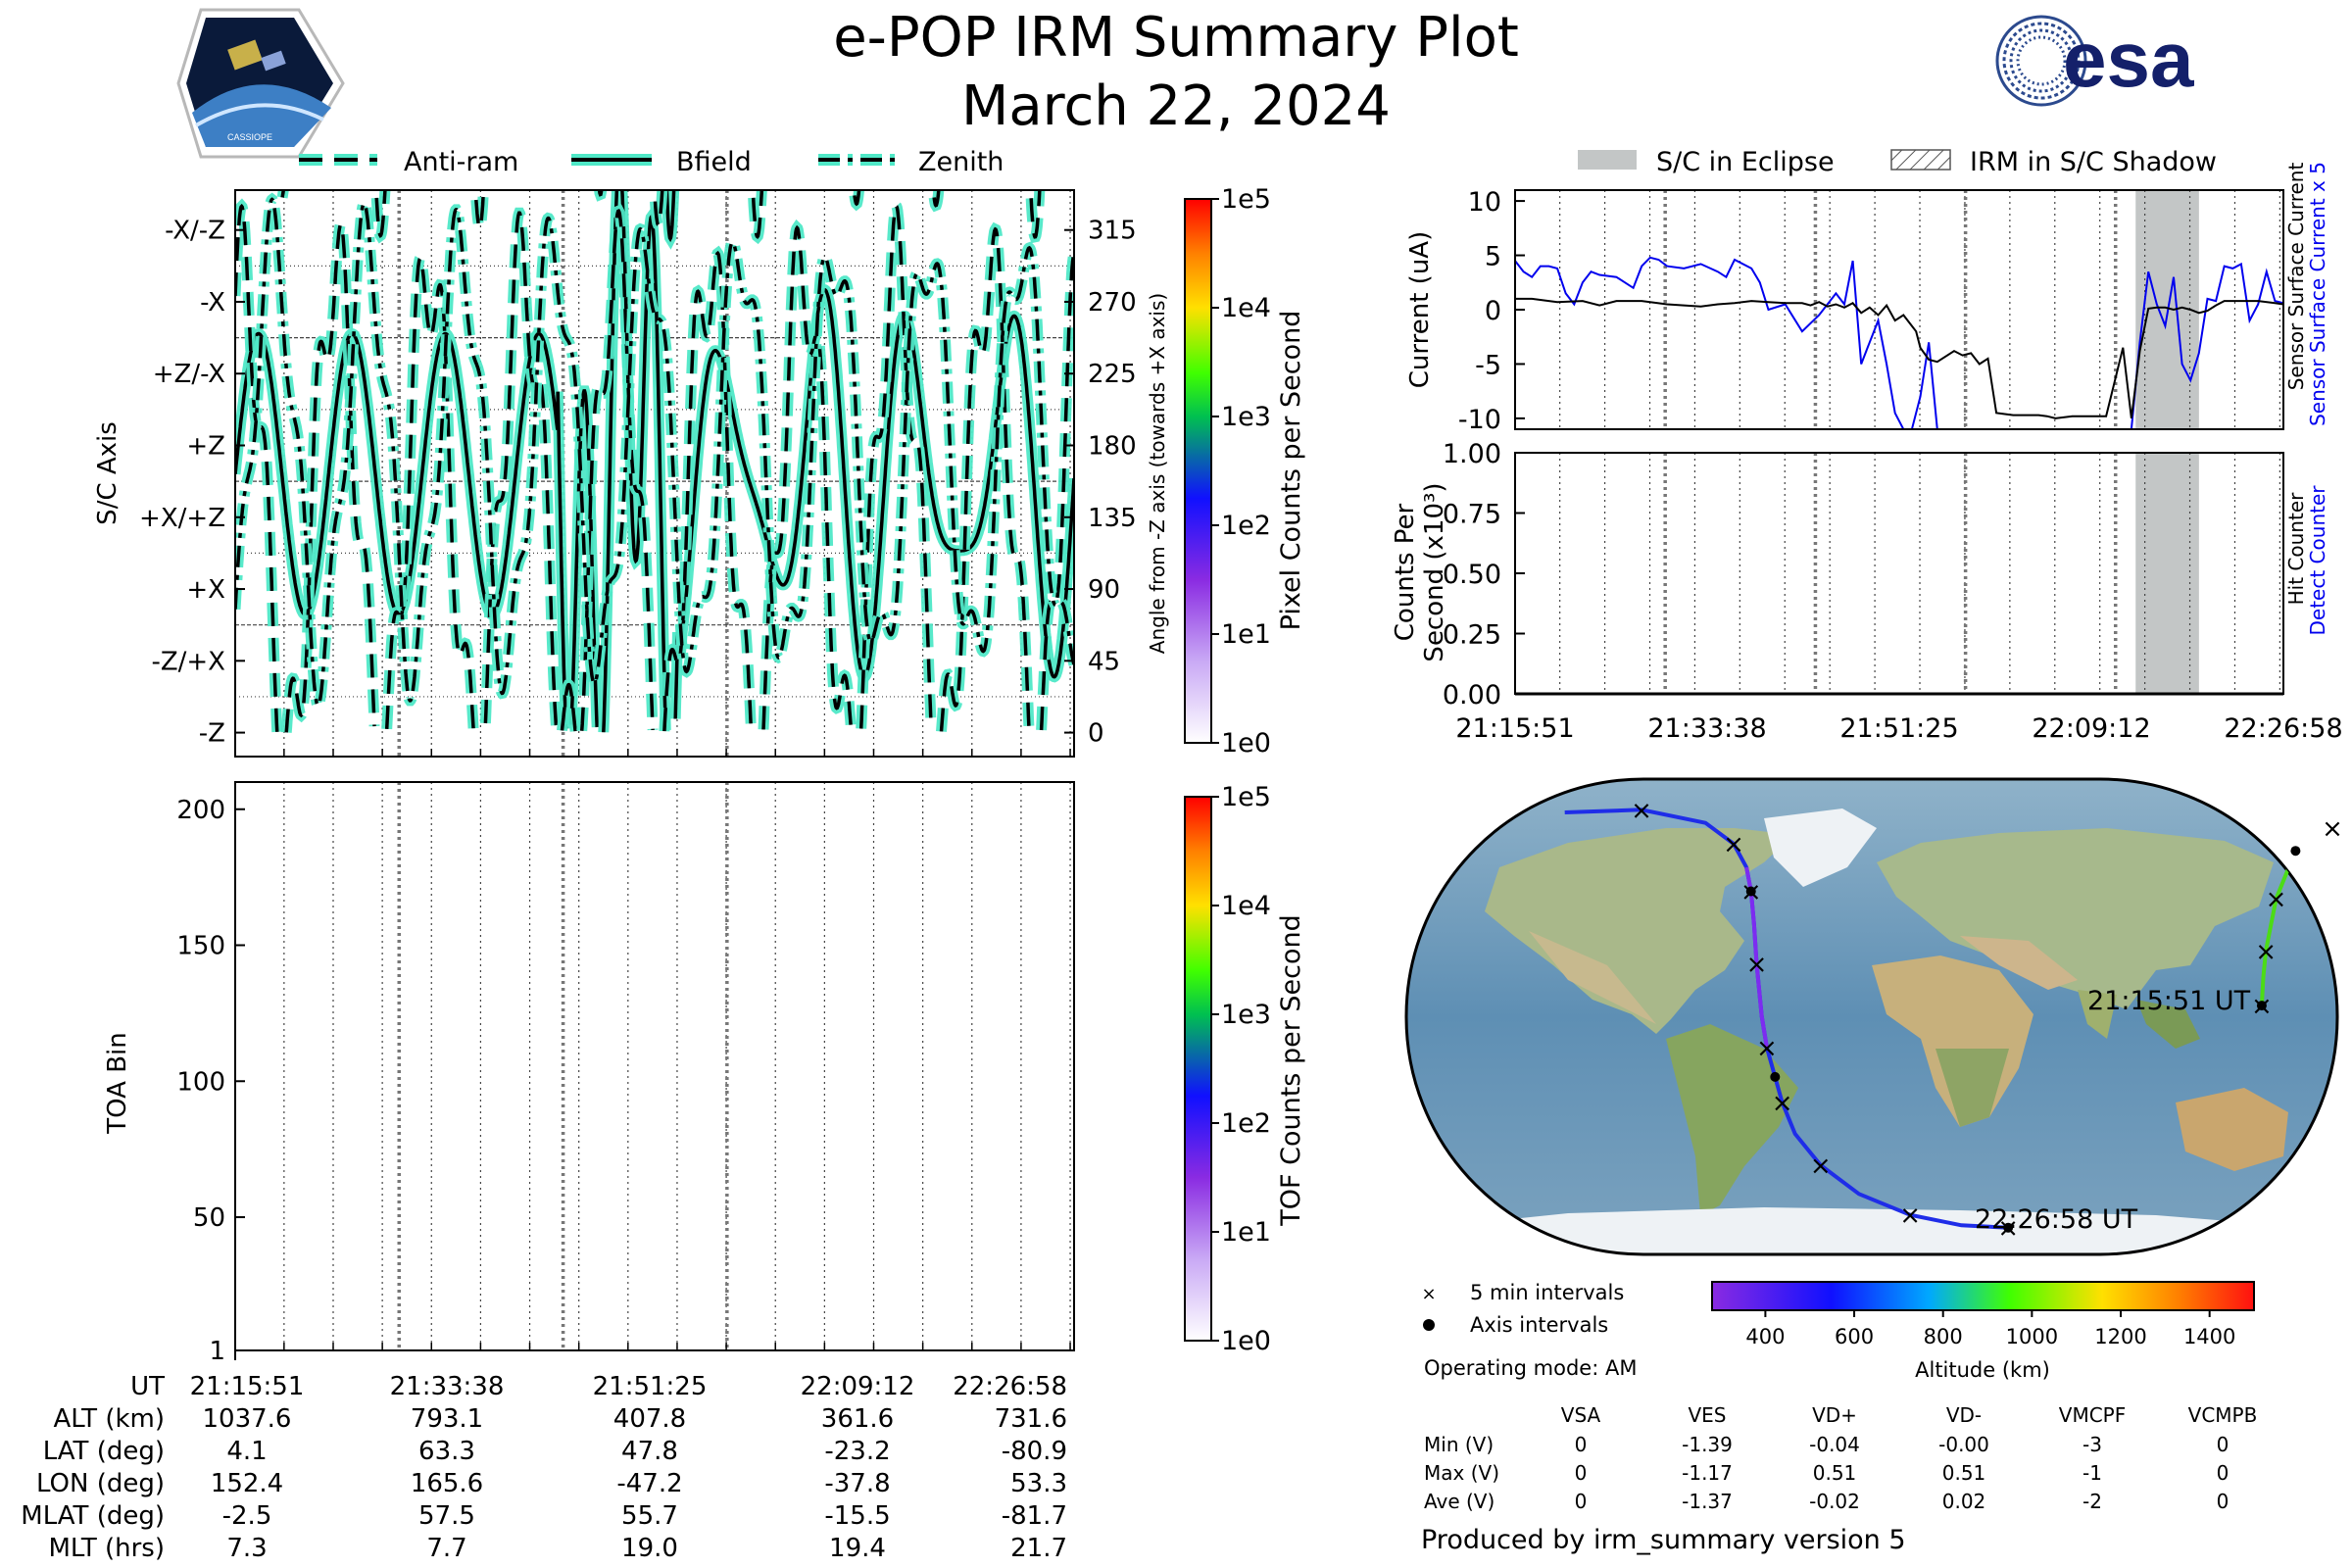 This screenshot has width=2352, height=1568. What do you see at coordinates (1176, 38) in the screenshot?
I see `page-title: e-POP IRM Summary Plot` at bounding box center [1176, 38].